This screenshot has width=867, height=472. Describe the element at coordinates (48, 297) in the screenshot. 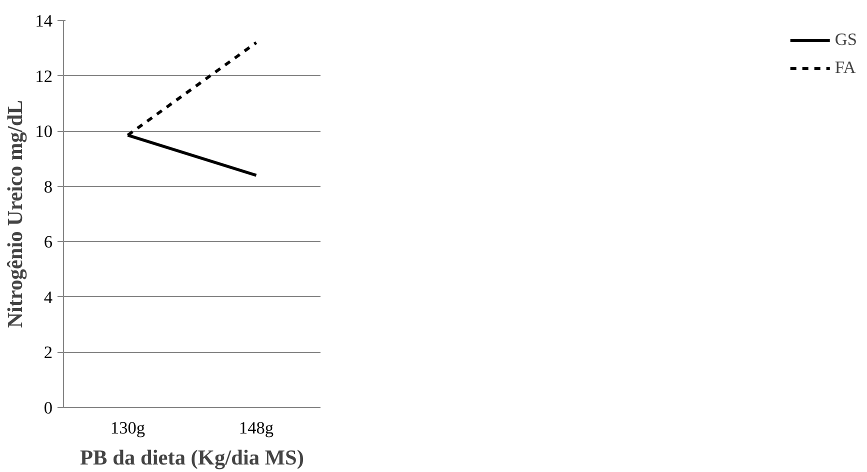

I see `y-tick-label: 4` at that location.